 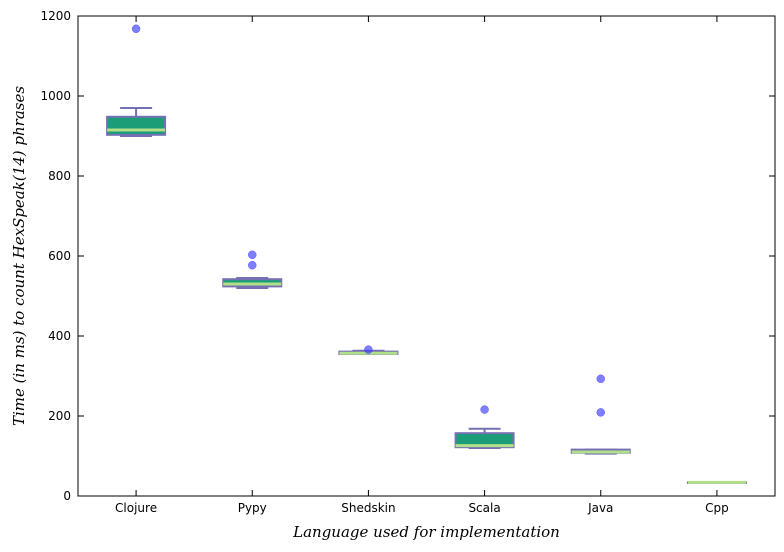 I want to click on y-tick-label: 200, so click(x=59, y=416).